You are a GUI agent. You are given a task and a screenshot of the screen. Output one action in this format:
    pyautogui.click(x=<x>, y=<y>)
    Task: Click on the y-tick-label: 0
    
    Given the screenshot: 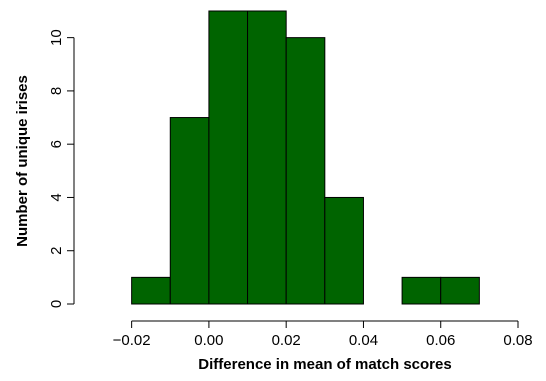 What is the action you would take?
    pyautogui.click(x=56, y=304)
    